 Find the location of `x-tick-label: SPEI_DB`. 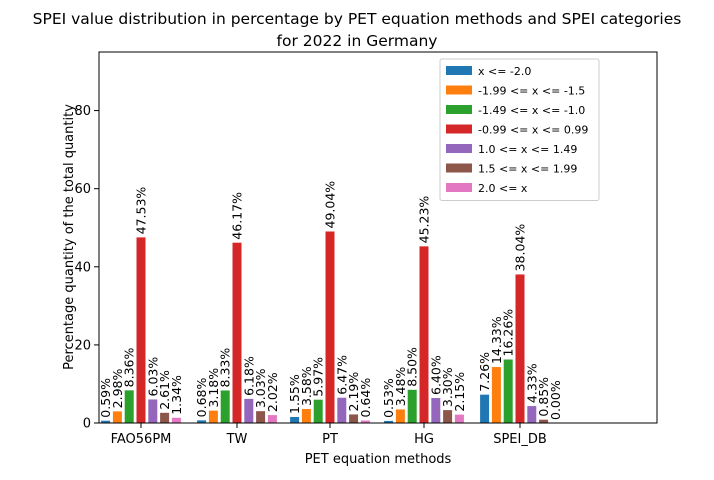

x-tick-label: SPEI_DB is located at coordinates (520, 439).